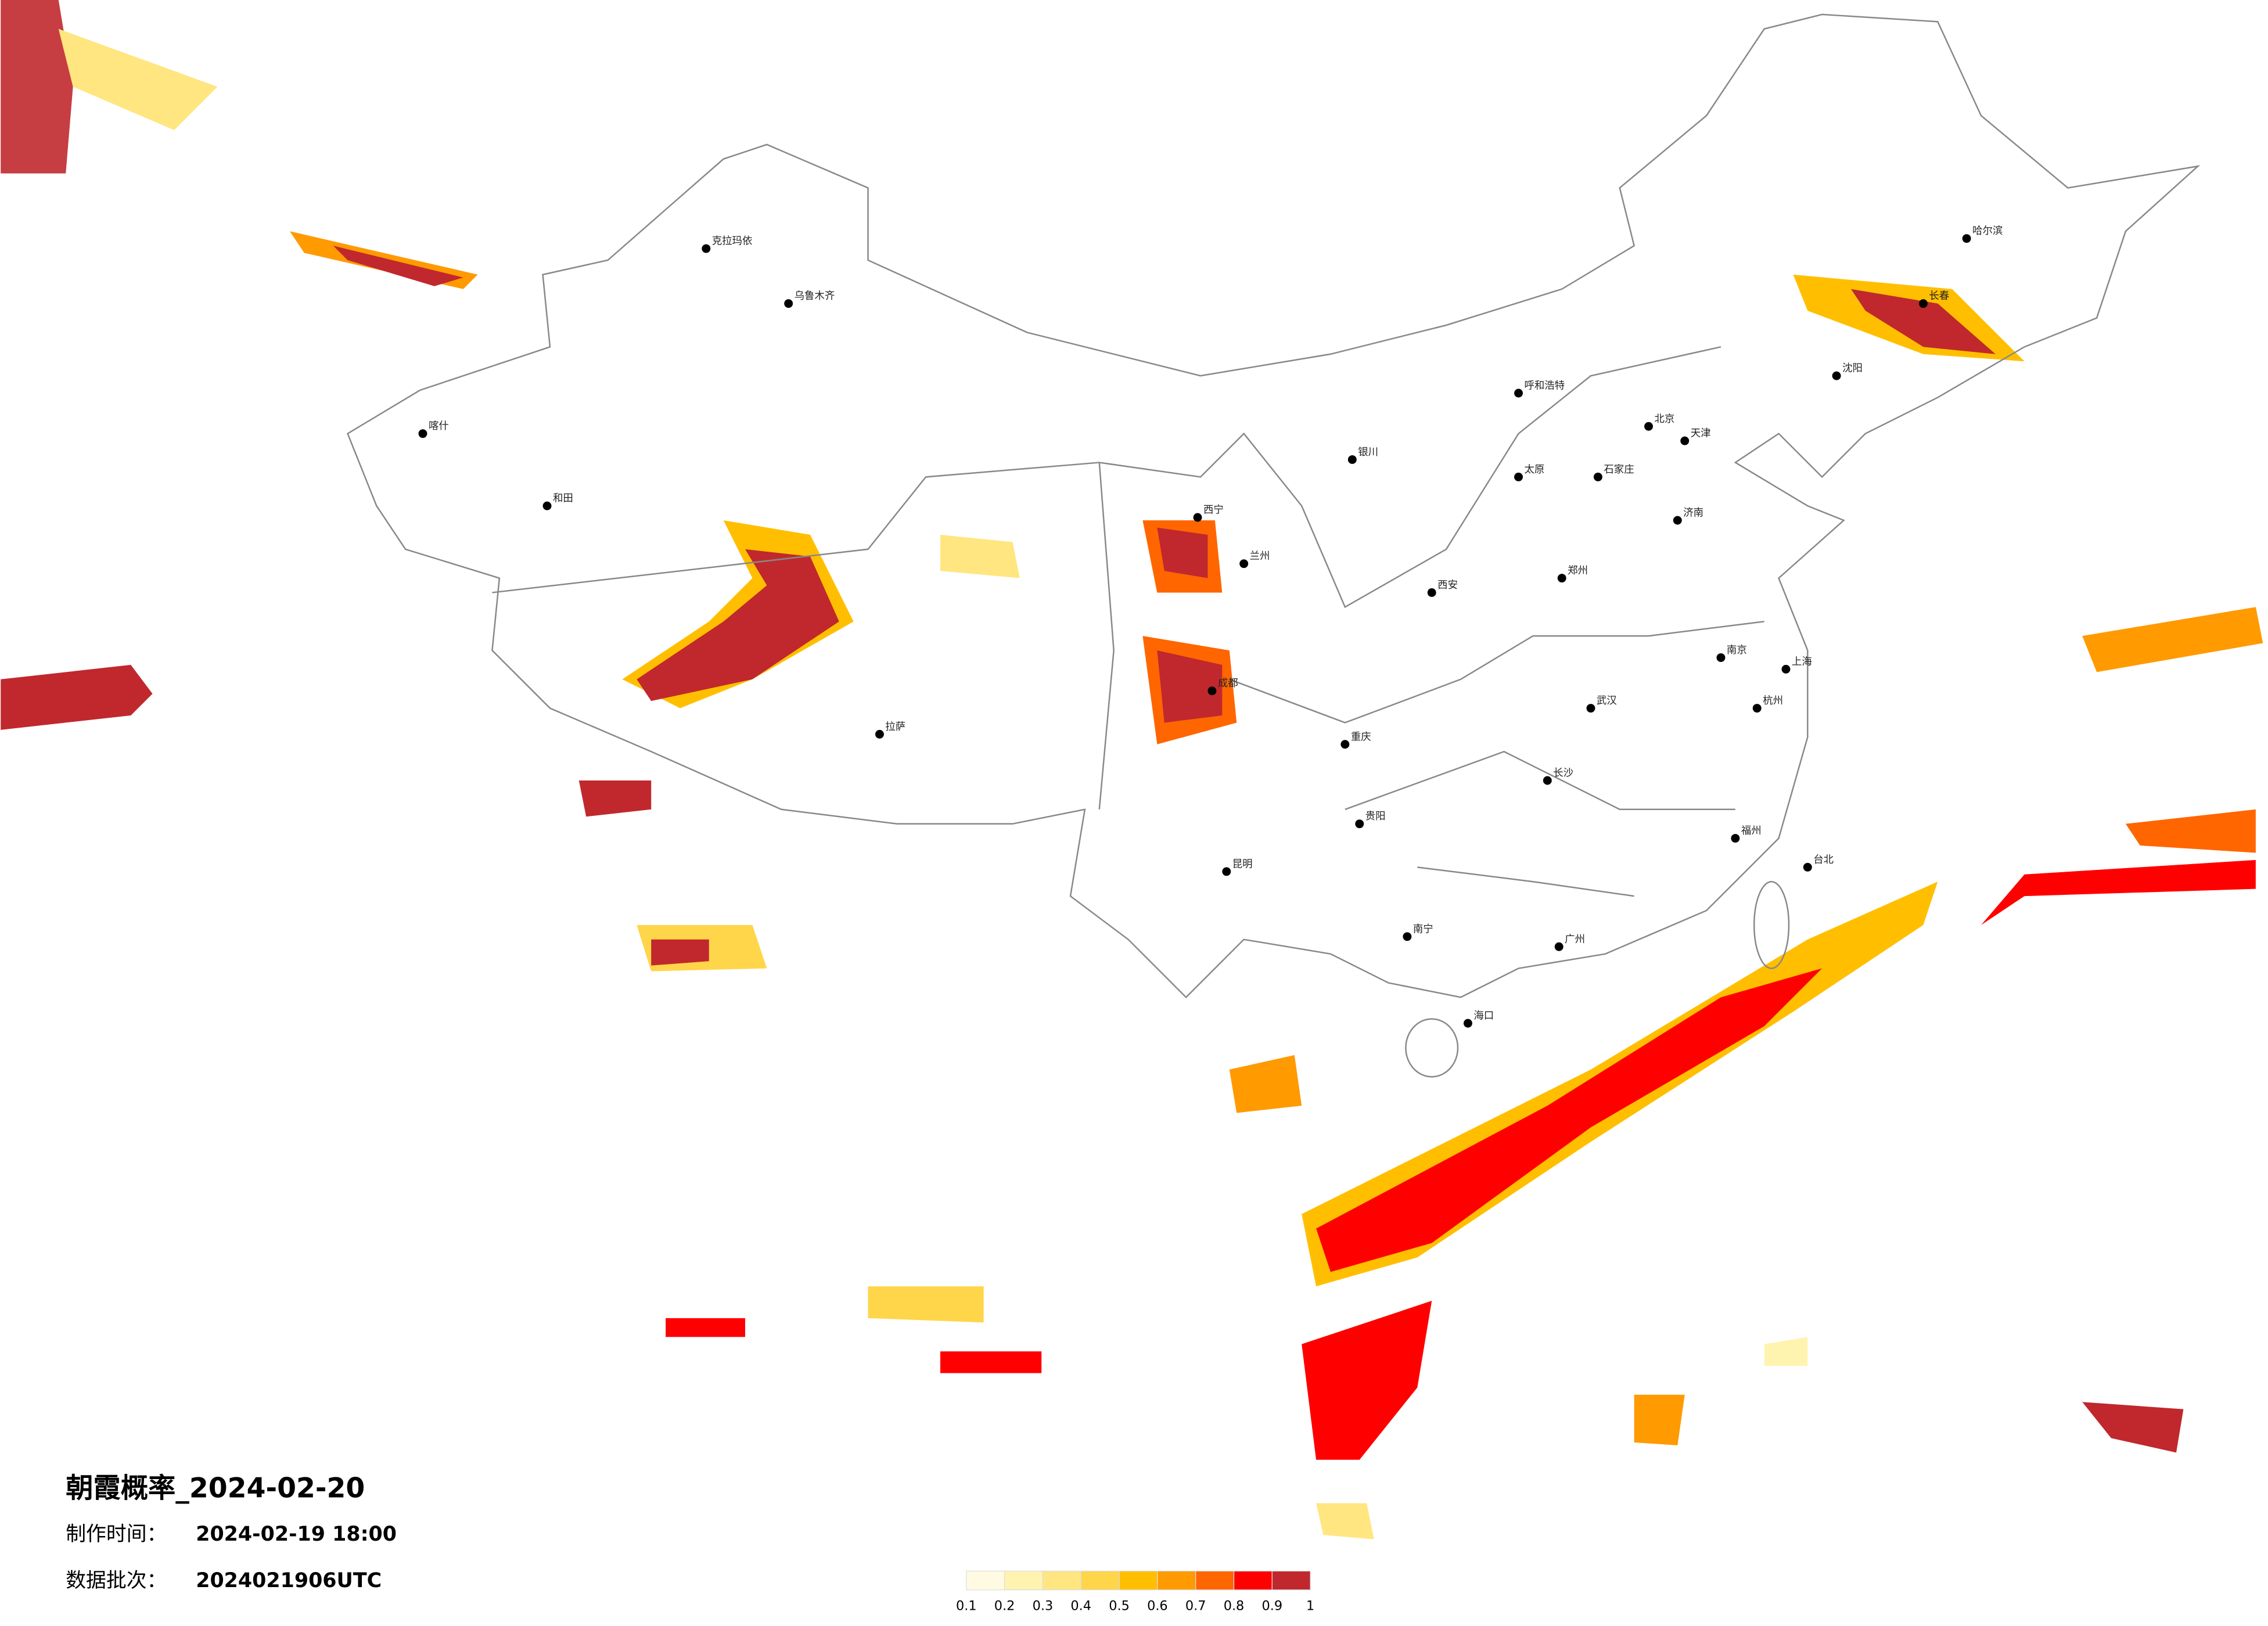  Describe the element at coordinates (1939, 296) in the screenshot. I see `city-label: 长春` at that location.